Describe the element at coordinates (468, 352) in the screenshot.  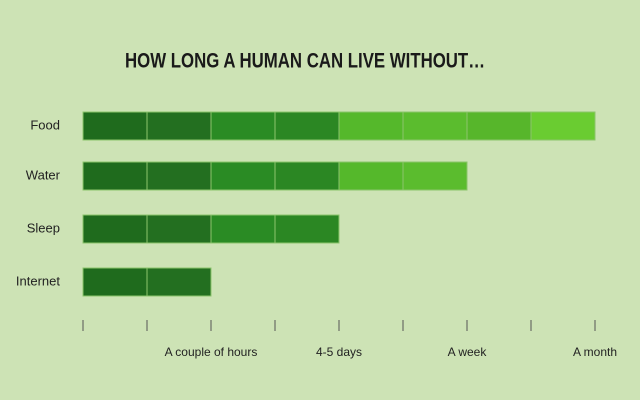
I see `x-tick-label: A week` at that location.